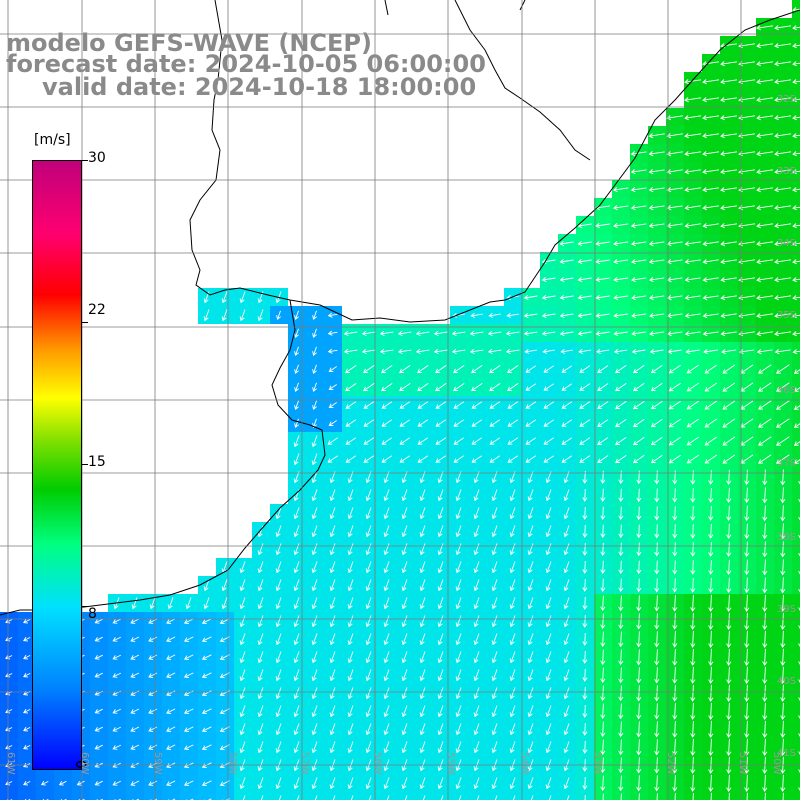 The width and height of the screenshot is (800, 800). What do you see at coordinates (157, 763) in the screenshot?
I see `lon-label: 59W` at bounding box center [157, 763].